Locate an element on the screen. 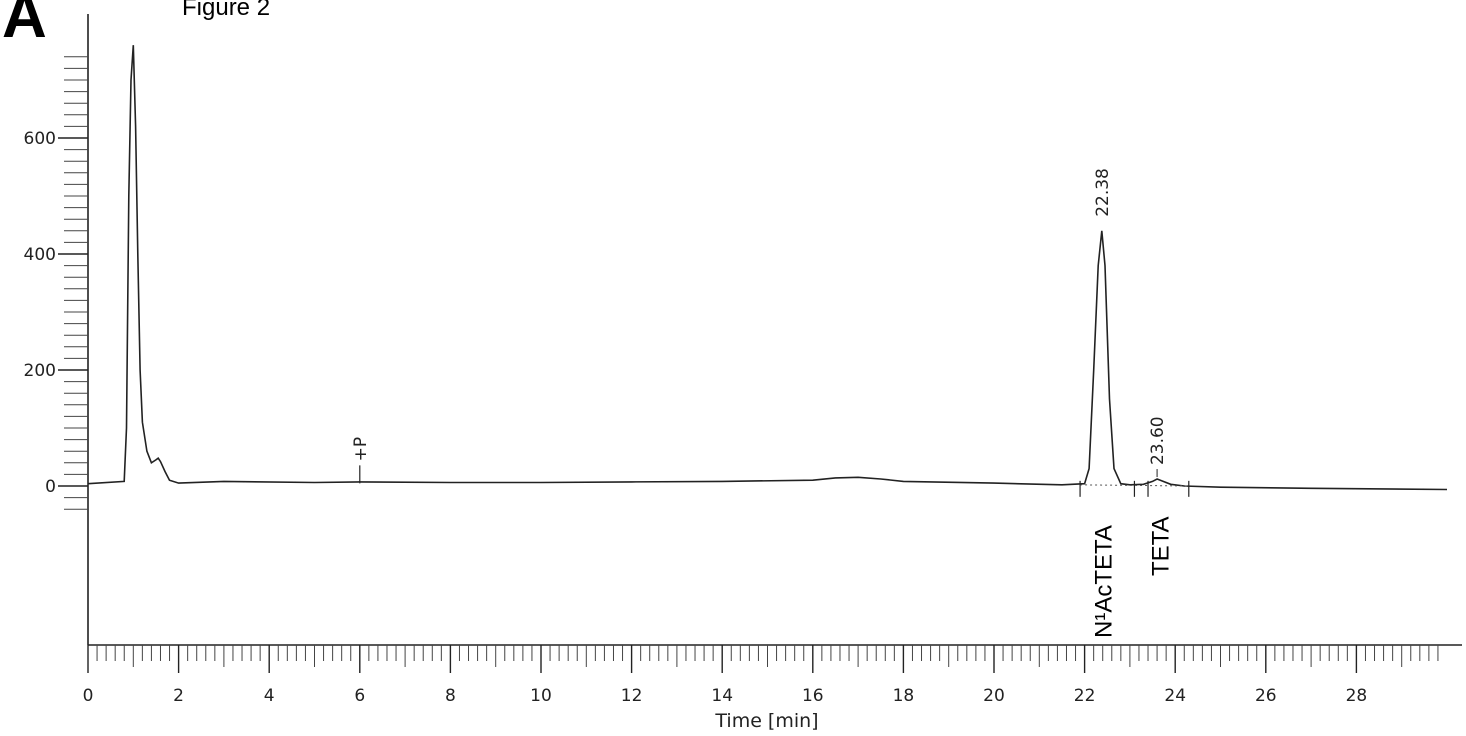 The image size is (1466, 736). y-axis-ticks: 0 200 400 600 is located at coordinates (56, 313).